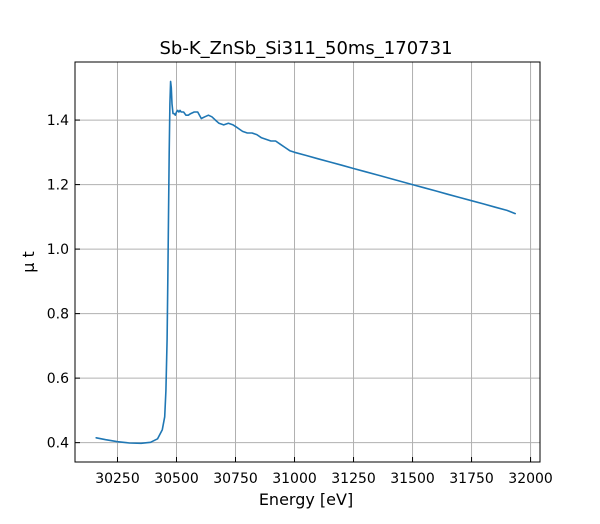 This screenshot has height=524, width=600. I want to click on y-axis-label: μ t, so click(28, 262).